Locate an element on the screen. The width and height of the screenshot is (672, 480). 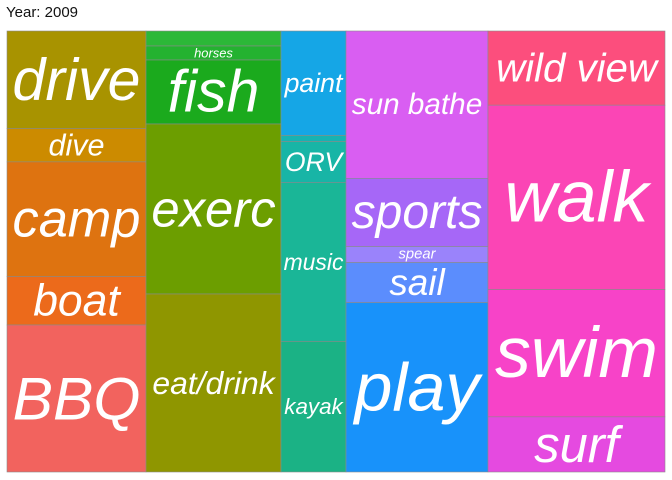
tile-label-kayak: kayak is located at coordinates (314, 406).